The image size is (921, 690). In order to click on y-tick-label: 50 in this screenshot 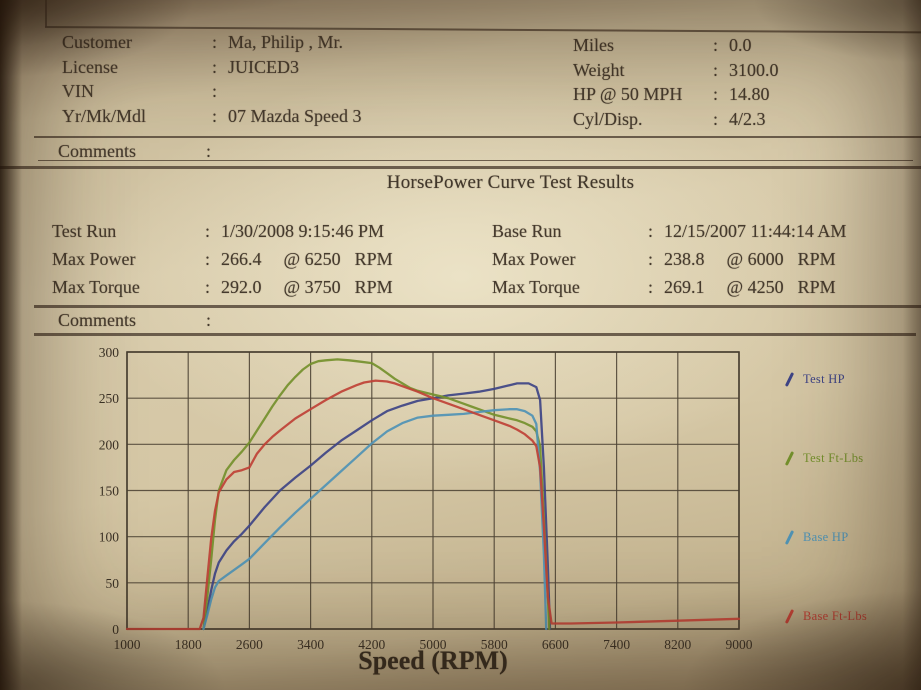, I will do `click(113, 583)`.